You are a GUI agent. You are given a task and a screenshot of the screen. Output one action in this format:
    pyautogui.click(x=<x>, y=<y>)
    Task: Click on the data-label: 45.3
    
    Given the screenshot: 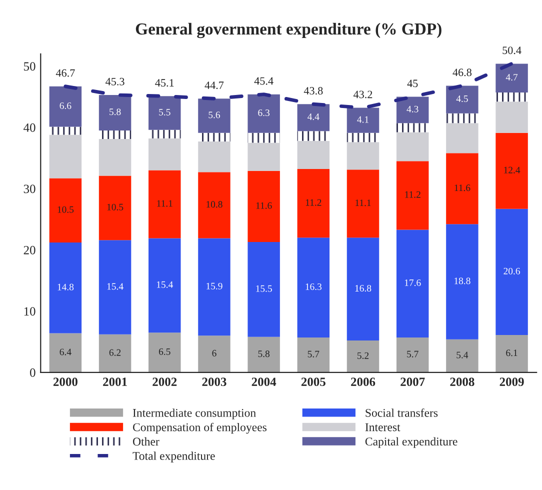 What is the action you would take?
    pyautogui.click(x=115, y=82)
    